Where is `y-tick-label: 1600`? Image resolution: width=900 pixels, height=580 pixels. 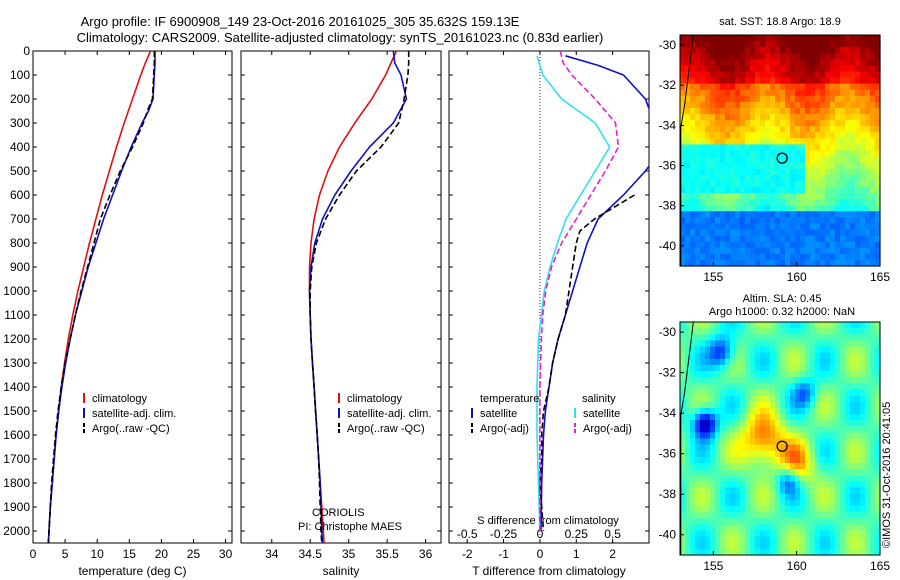 y-tick-label: 1600 is located at coordinates (16, 435).